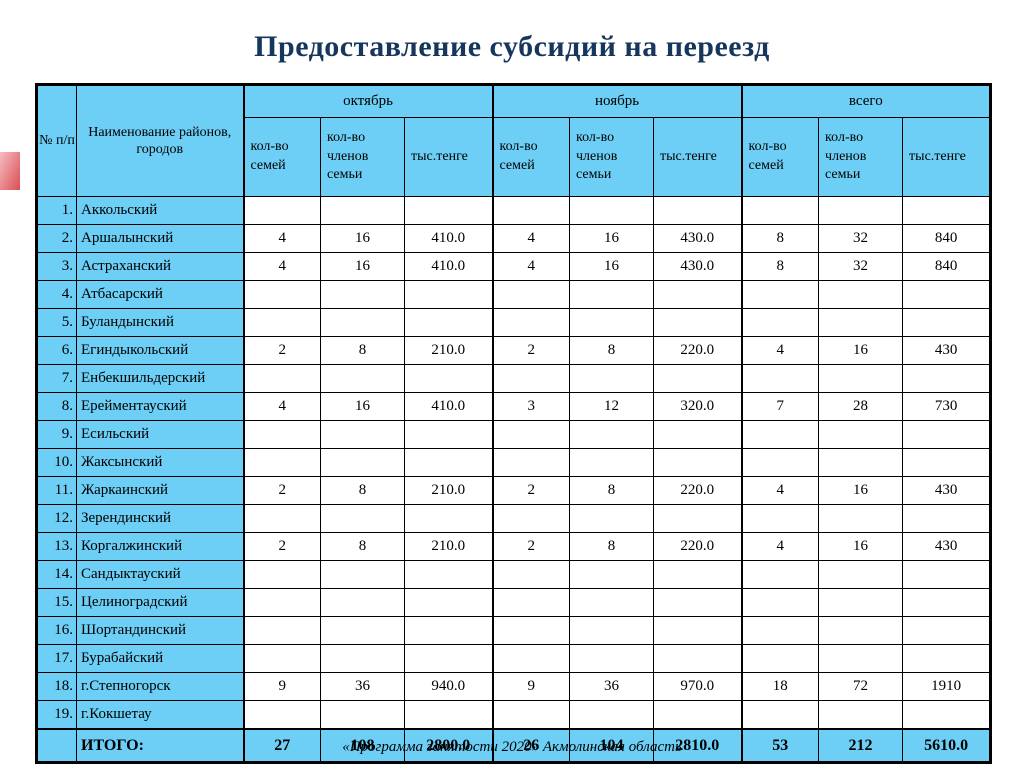  What do you see at coordinates (861, 686) in the screenshot?
I see `value-cell: 72` at bounding box center [861, 686].